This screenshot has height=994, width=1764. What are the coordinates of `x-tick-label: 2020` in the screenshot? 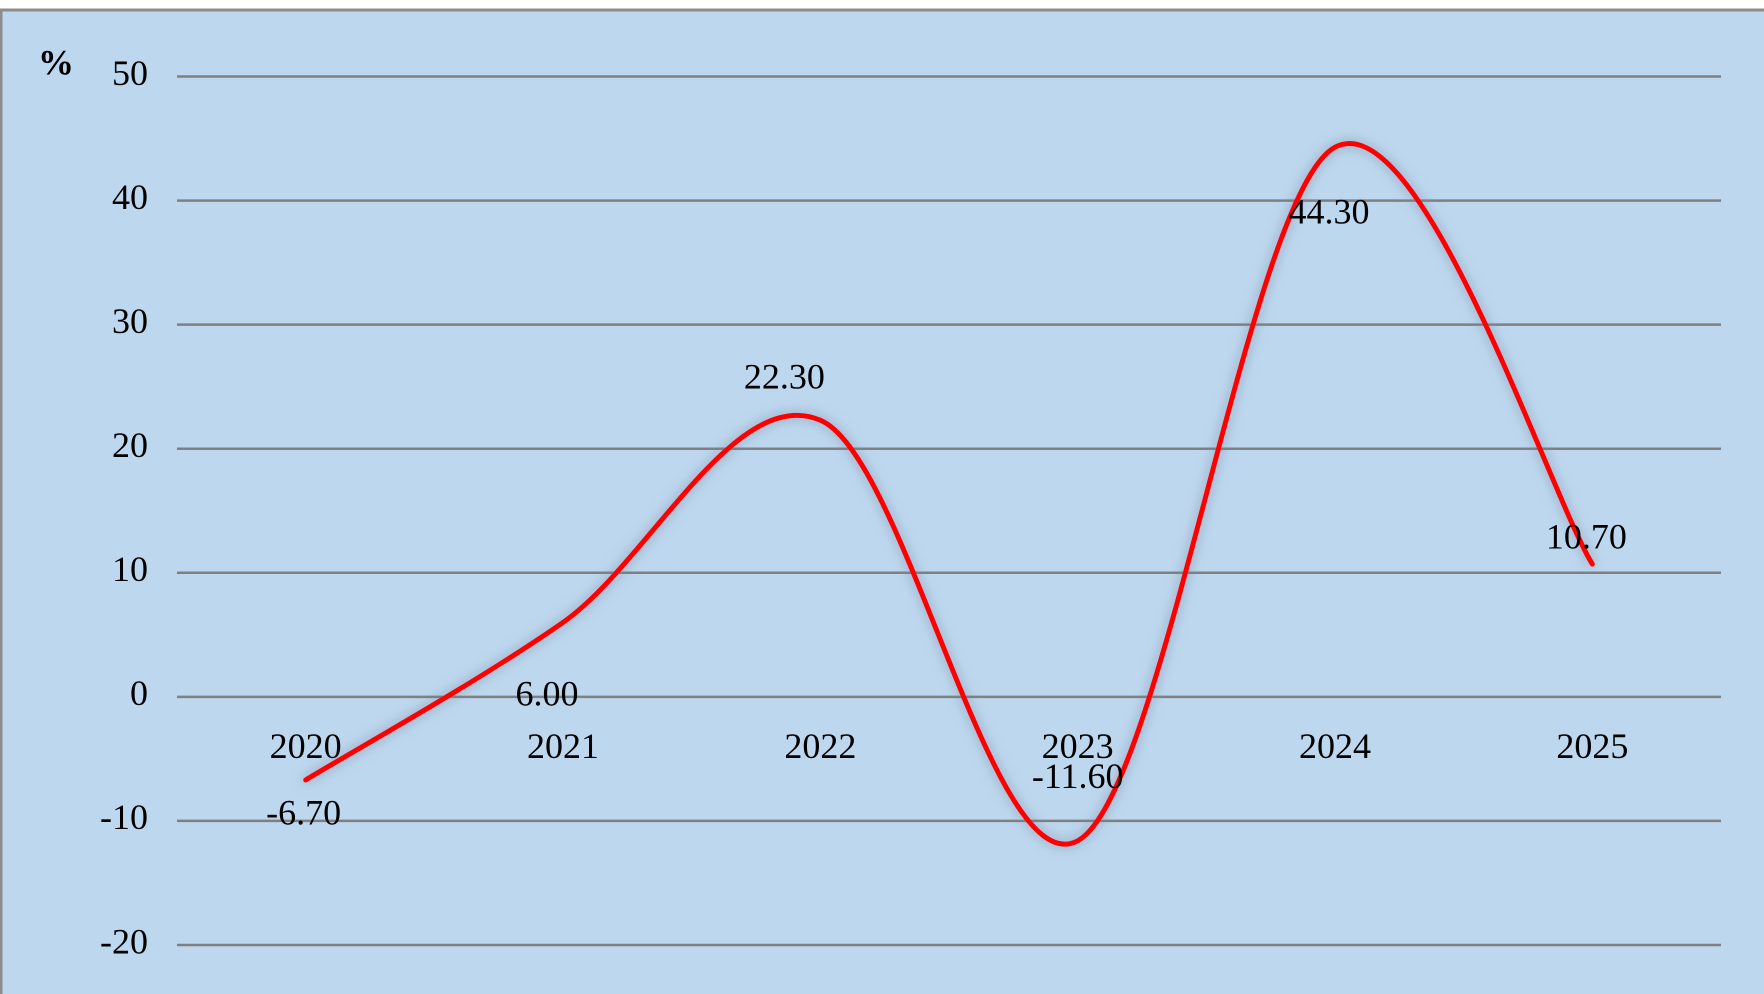 It's located at (306, 746).